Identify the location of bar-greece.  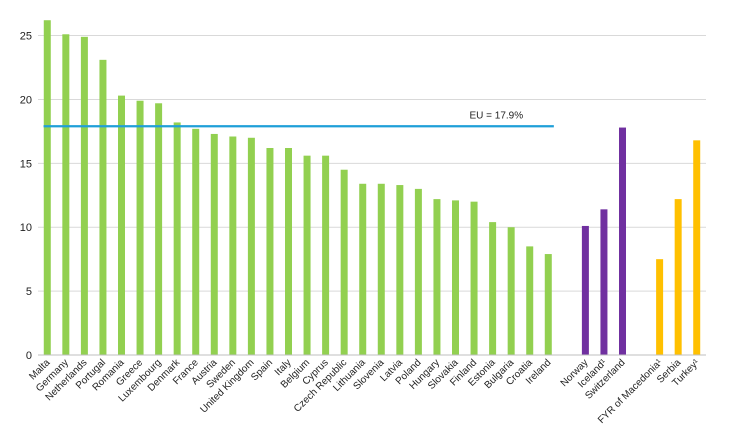
(140, 227).